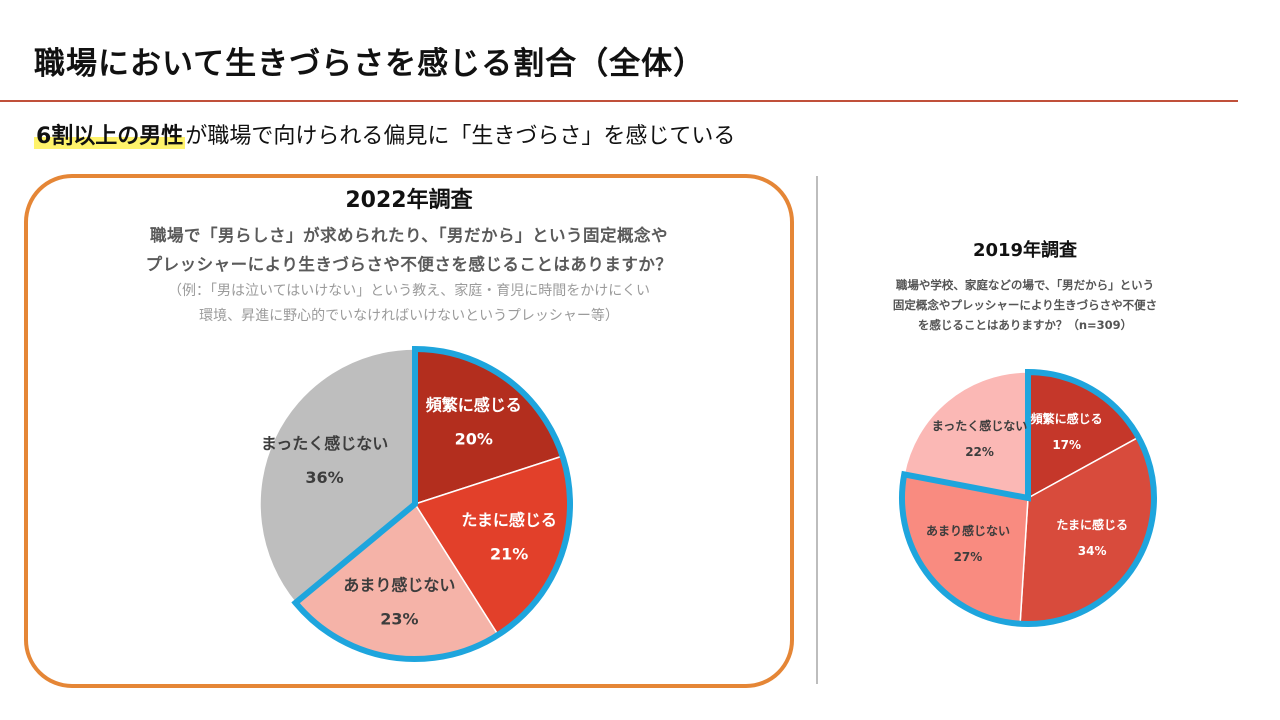 The width and height of the screenshot is (1280, 720). Describe the element at coordinates (619, 101) in the screenshot. I see `title-divider` at that location.